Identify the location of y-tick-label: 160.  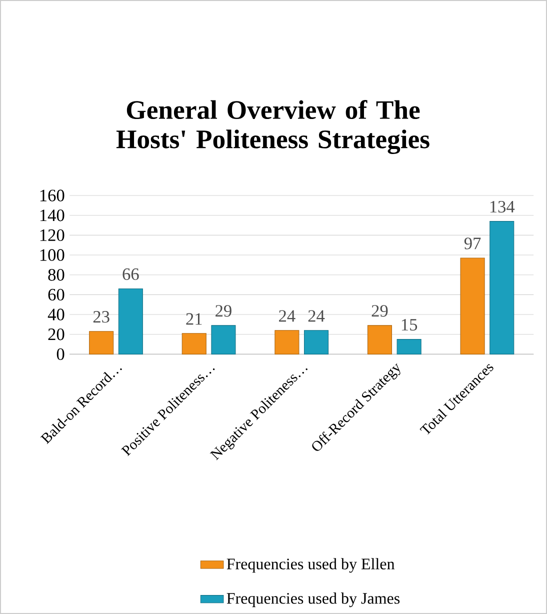
(52, 196).